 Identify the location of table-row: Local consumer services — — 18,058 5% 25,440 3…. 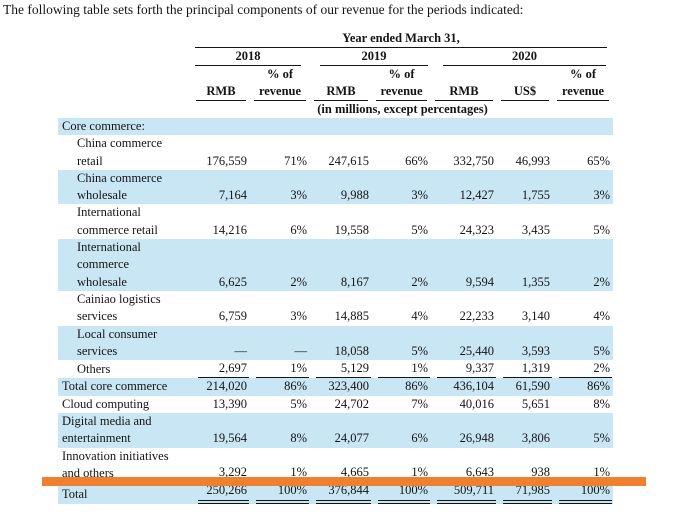
(336, 343).